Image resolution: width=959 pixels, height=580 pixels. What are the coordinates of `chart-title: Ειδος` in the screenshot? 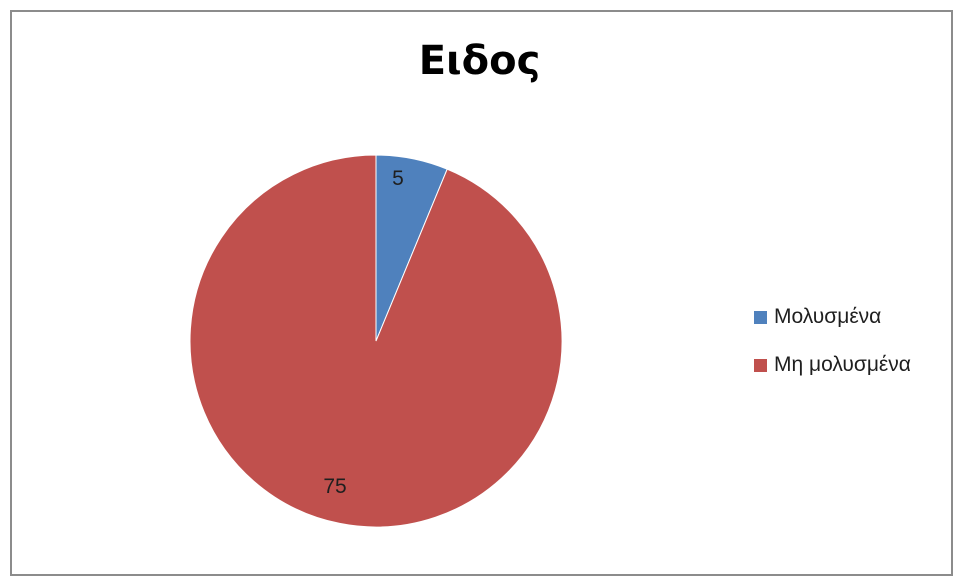 It's located at (479, 61).